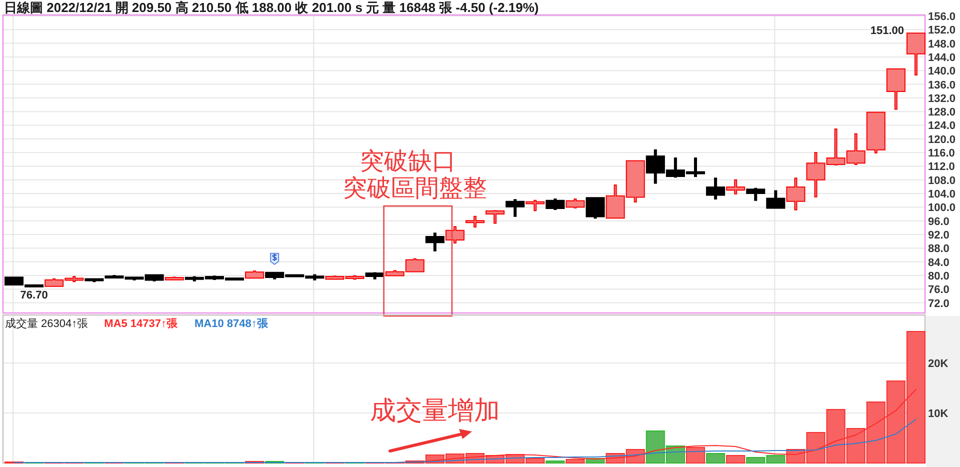 The width and height of the screenshot is (960, 467). I want to click on chart-title: 成交量 26304↑張, so click(46, 323).